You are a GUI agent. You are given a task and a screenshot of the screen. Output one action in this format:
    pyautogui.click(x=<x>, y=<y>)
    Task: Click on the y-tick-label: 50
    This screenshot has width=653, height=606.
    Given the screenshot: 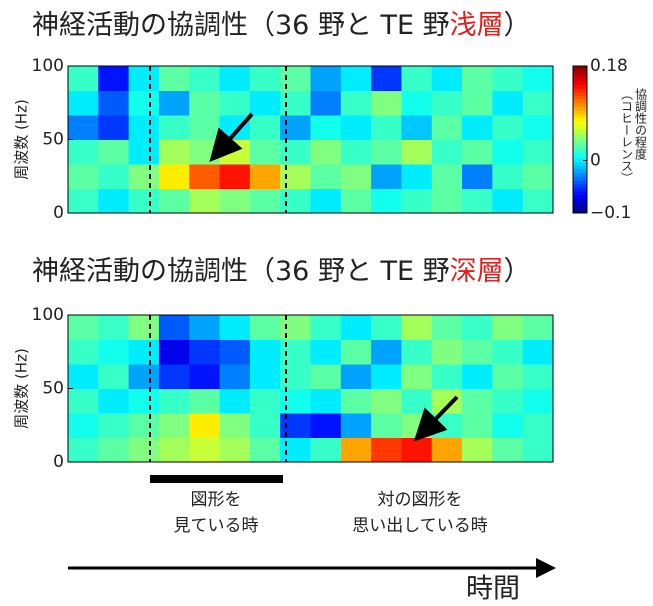 What is the action you would take?
    pyautogui.click(x=53, y=140)
    